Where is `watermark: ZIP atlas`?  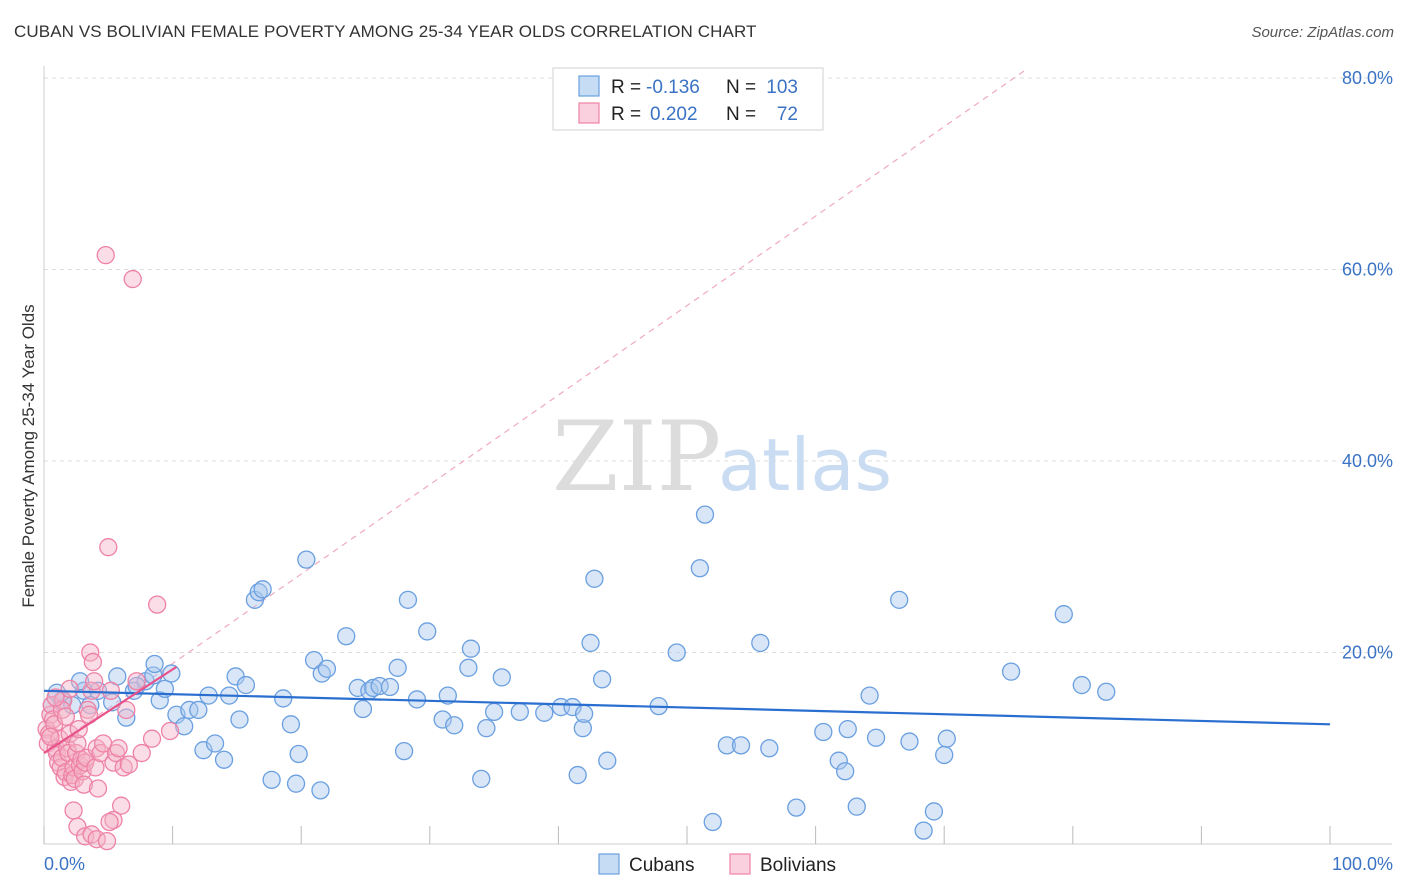
watermark: ZIP atlas is located at coordinates (722, 457).